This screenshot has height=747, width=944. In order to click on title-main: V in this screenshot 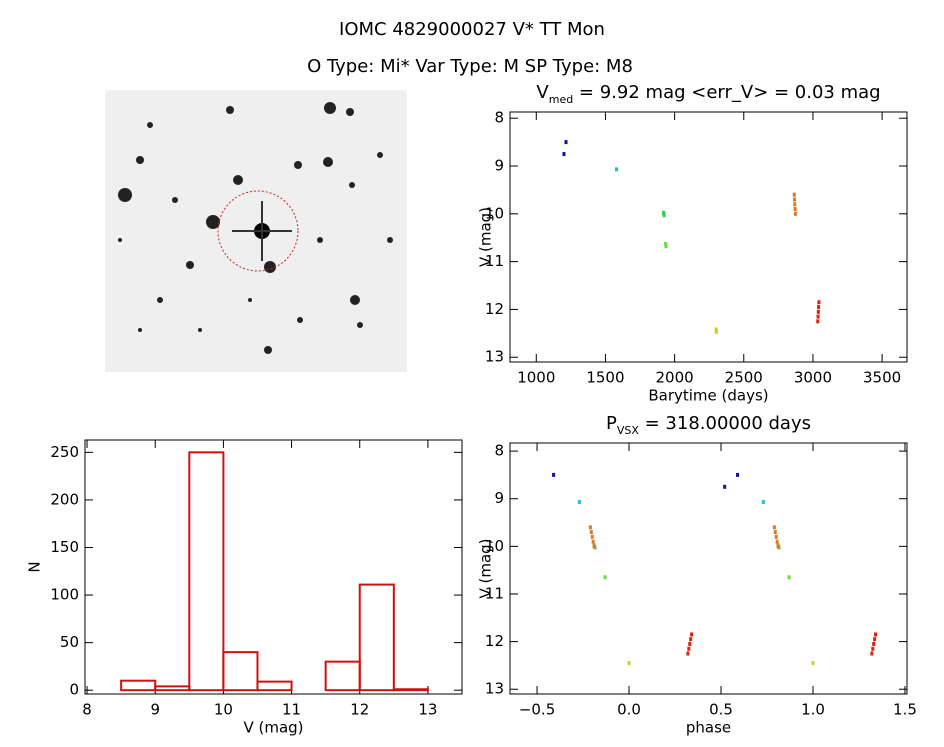, I will do `click(542, 92)`.